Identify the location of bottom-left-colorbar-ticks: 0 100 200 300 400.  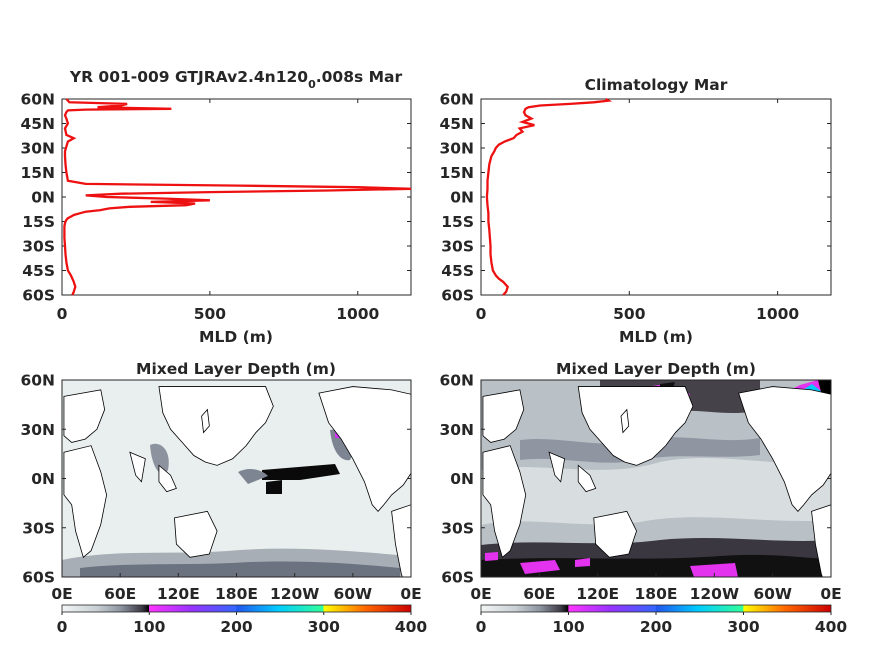
(242, 624).